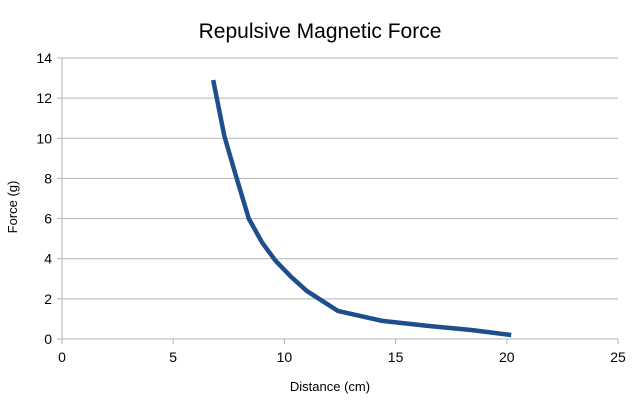 This screenshot has width=640, height=409. I want to click on y-axis-label: Force (g), so click(12, 207).